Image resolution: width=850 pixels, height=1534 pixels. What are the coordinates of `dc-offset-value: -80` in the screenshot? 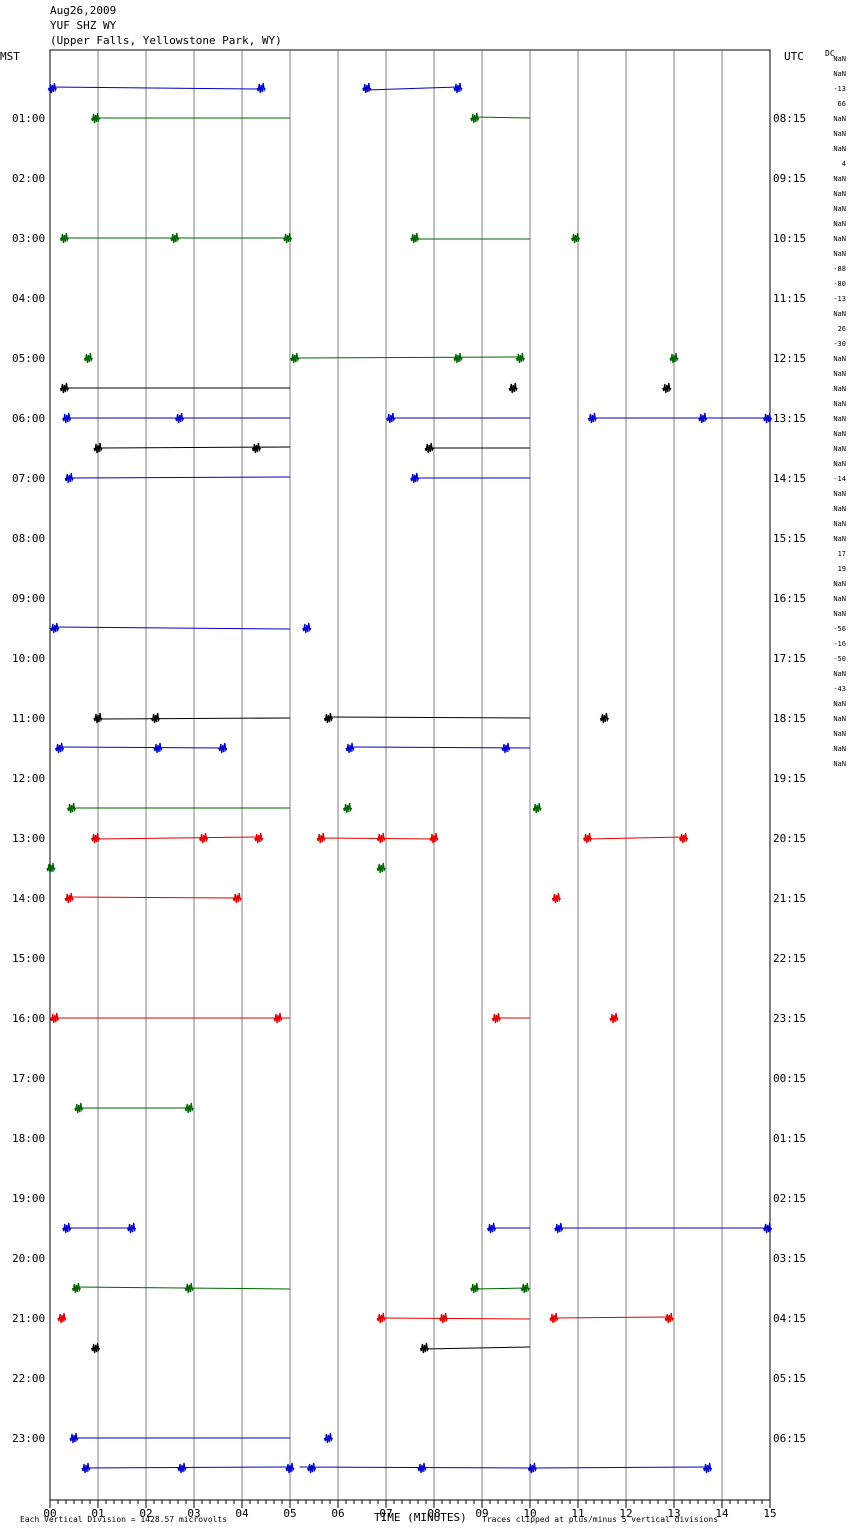 It's located at (839, 284).